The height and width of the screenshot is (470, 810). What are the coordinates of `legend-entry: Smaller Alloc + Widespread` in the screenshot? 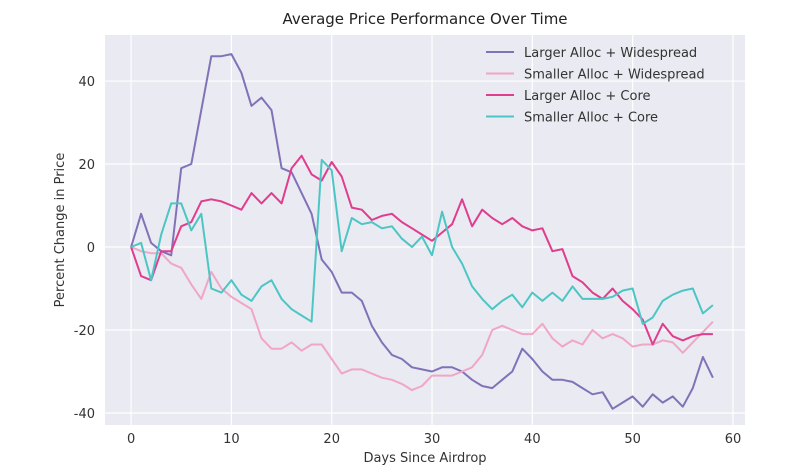 It's located at (614, 75).